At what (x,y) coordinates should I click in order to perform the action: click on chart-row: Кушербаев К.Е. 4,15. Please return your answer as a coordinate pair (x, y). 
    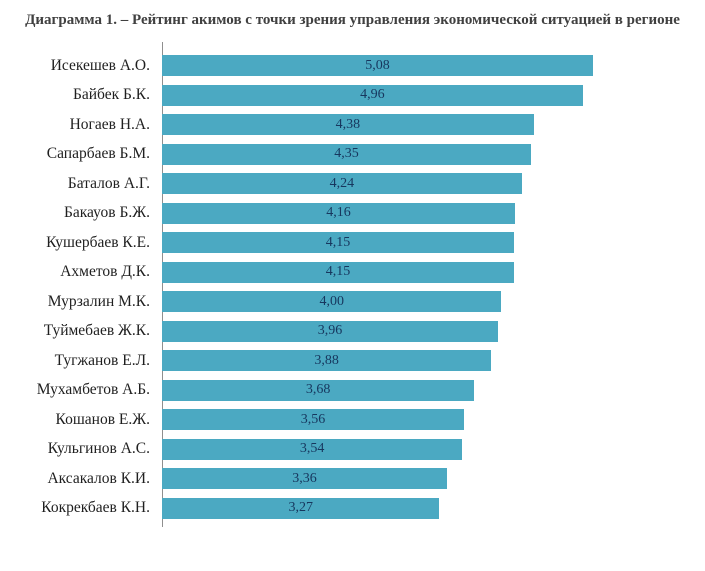
    Looking at the image, I should click on (352, 243).